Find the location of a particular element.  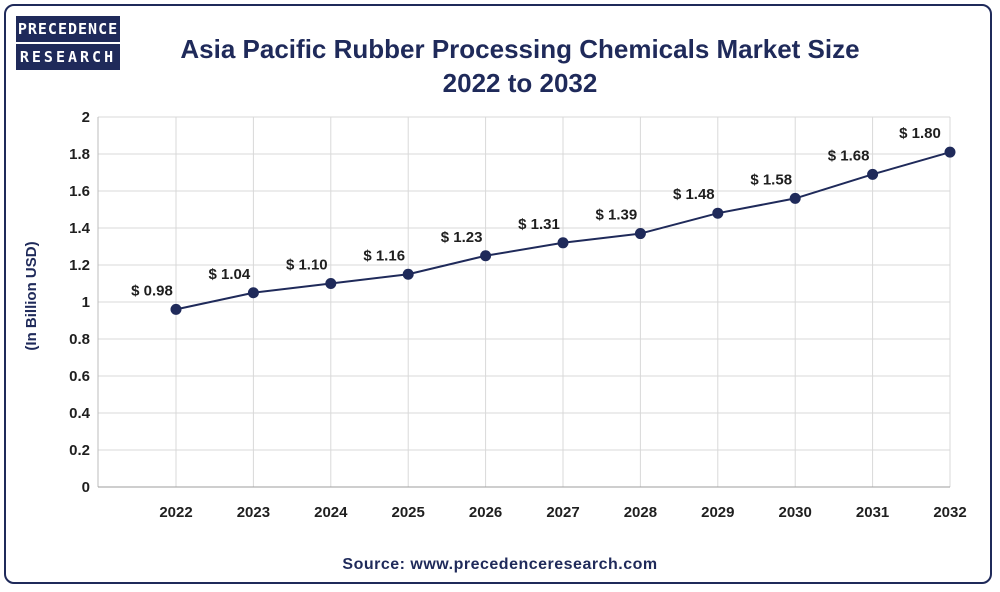

source-note: Source: www.precedenceresearch.com is located at coordinates (500, 564).